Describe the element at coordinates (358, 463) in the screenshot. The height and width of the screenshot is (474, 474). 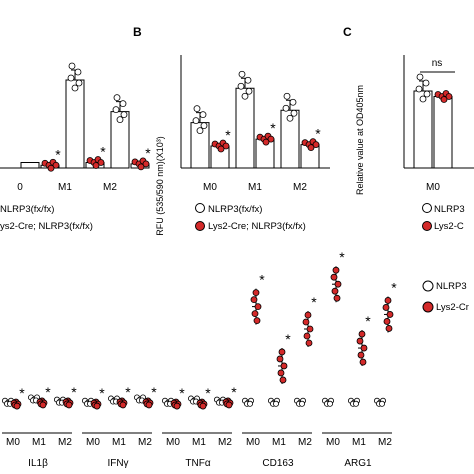
I see `panel-d-group-label-4: ARG1` at that location.